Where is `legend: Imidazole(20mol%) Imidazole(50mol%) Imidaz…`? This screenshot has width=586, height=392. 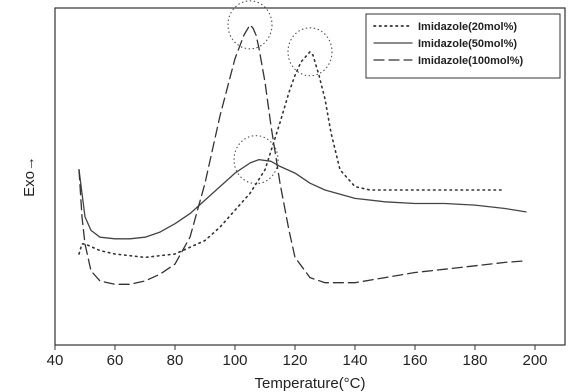 legend: Imidazole(20mol%) Imidazole(50mol%) Imidaz… is located at coordinates (463, 46).